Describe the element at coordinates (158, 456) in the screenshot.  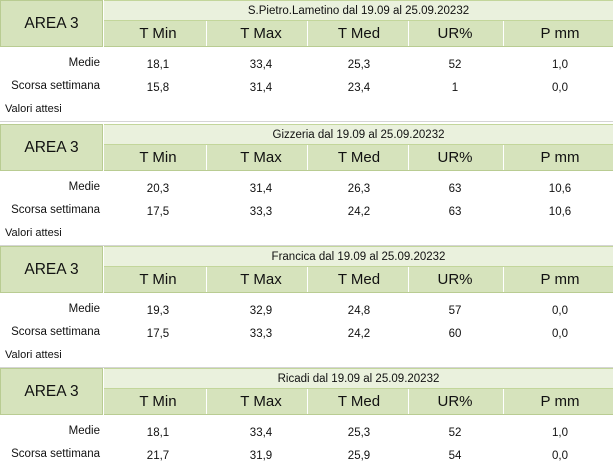
I see `table-cell: 21,7` at that location.